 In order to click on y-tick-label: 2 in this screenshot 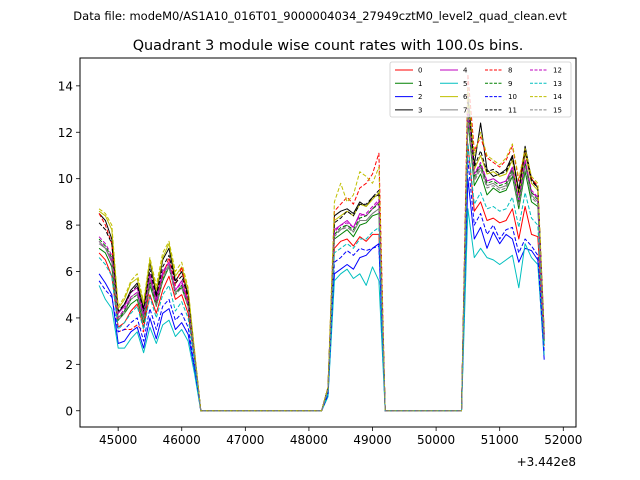, I will do `click(69, 365)`.